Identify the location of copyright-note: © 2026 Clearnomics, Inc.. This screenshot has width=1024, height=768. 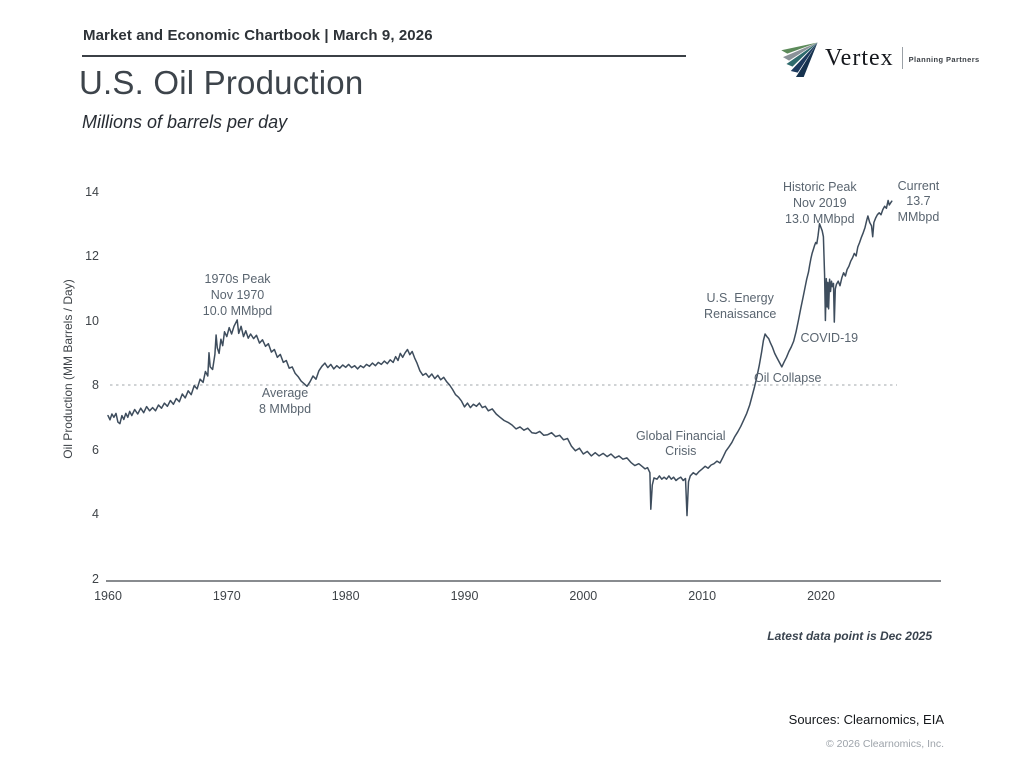
(884, 744).